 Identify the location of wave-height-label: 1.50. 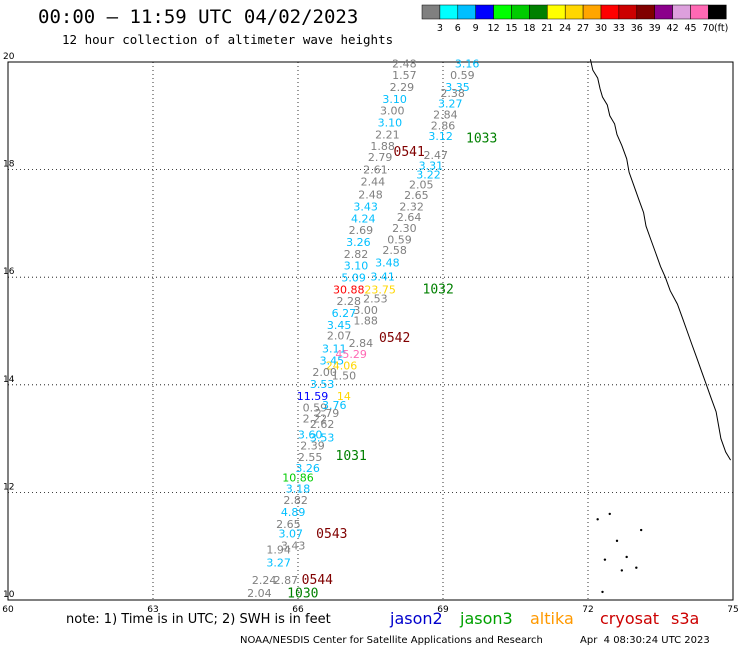
(344, 375).